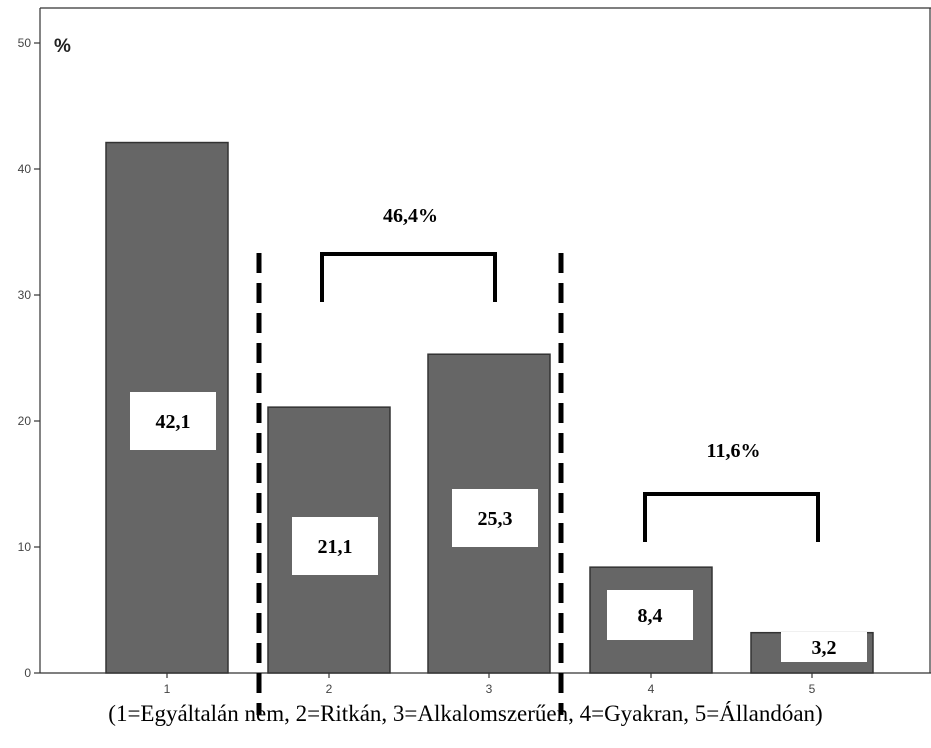 The height and width of the screenshot is (748, 931). Describe the element at coordinates (329, 689) in the screenshot. I see `x-tick-label-2: 2` at that location.